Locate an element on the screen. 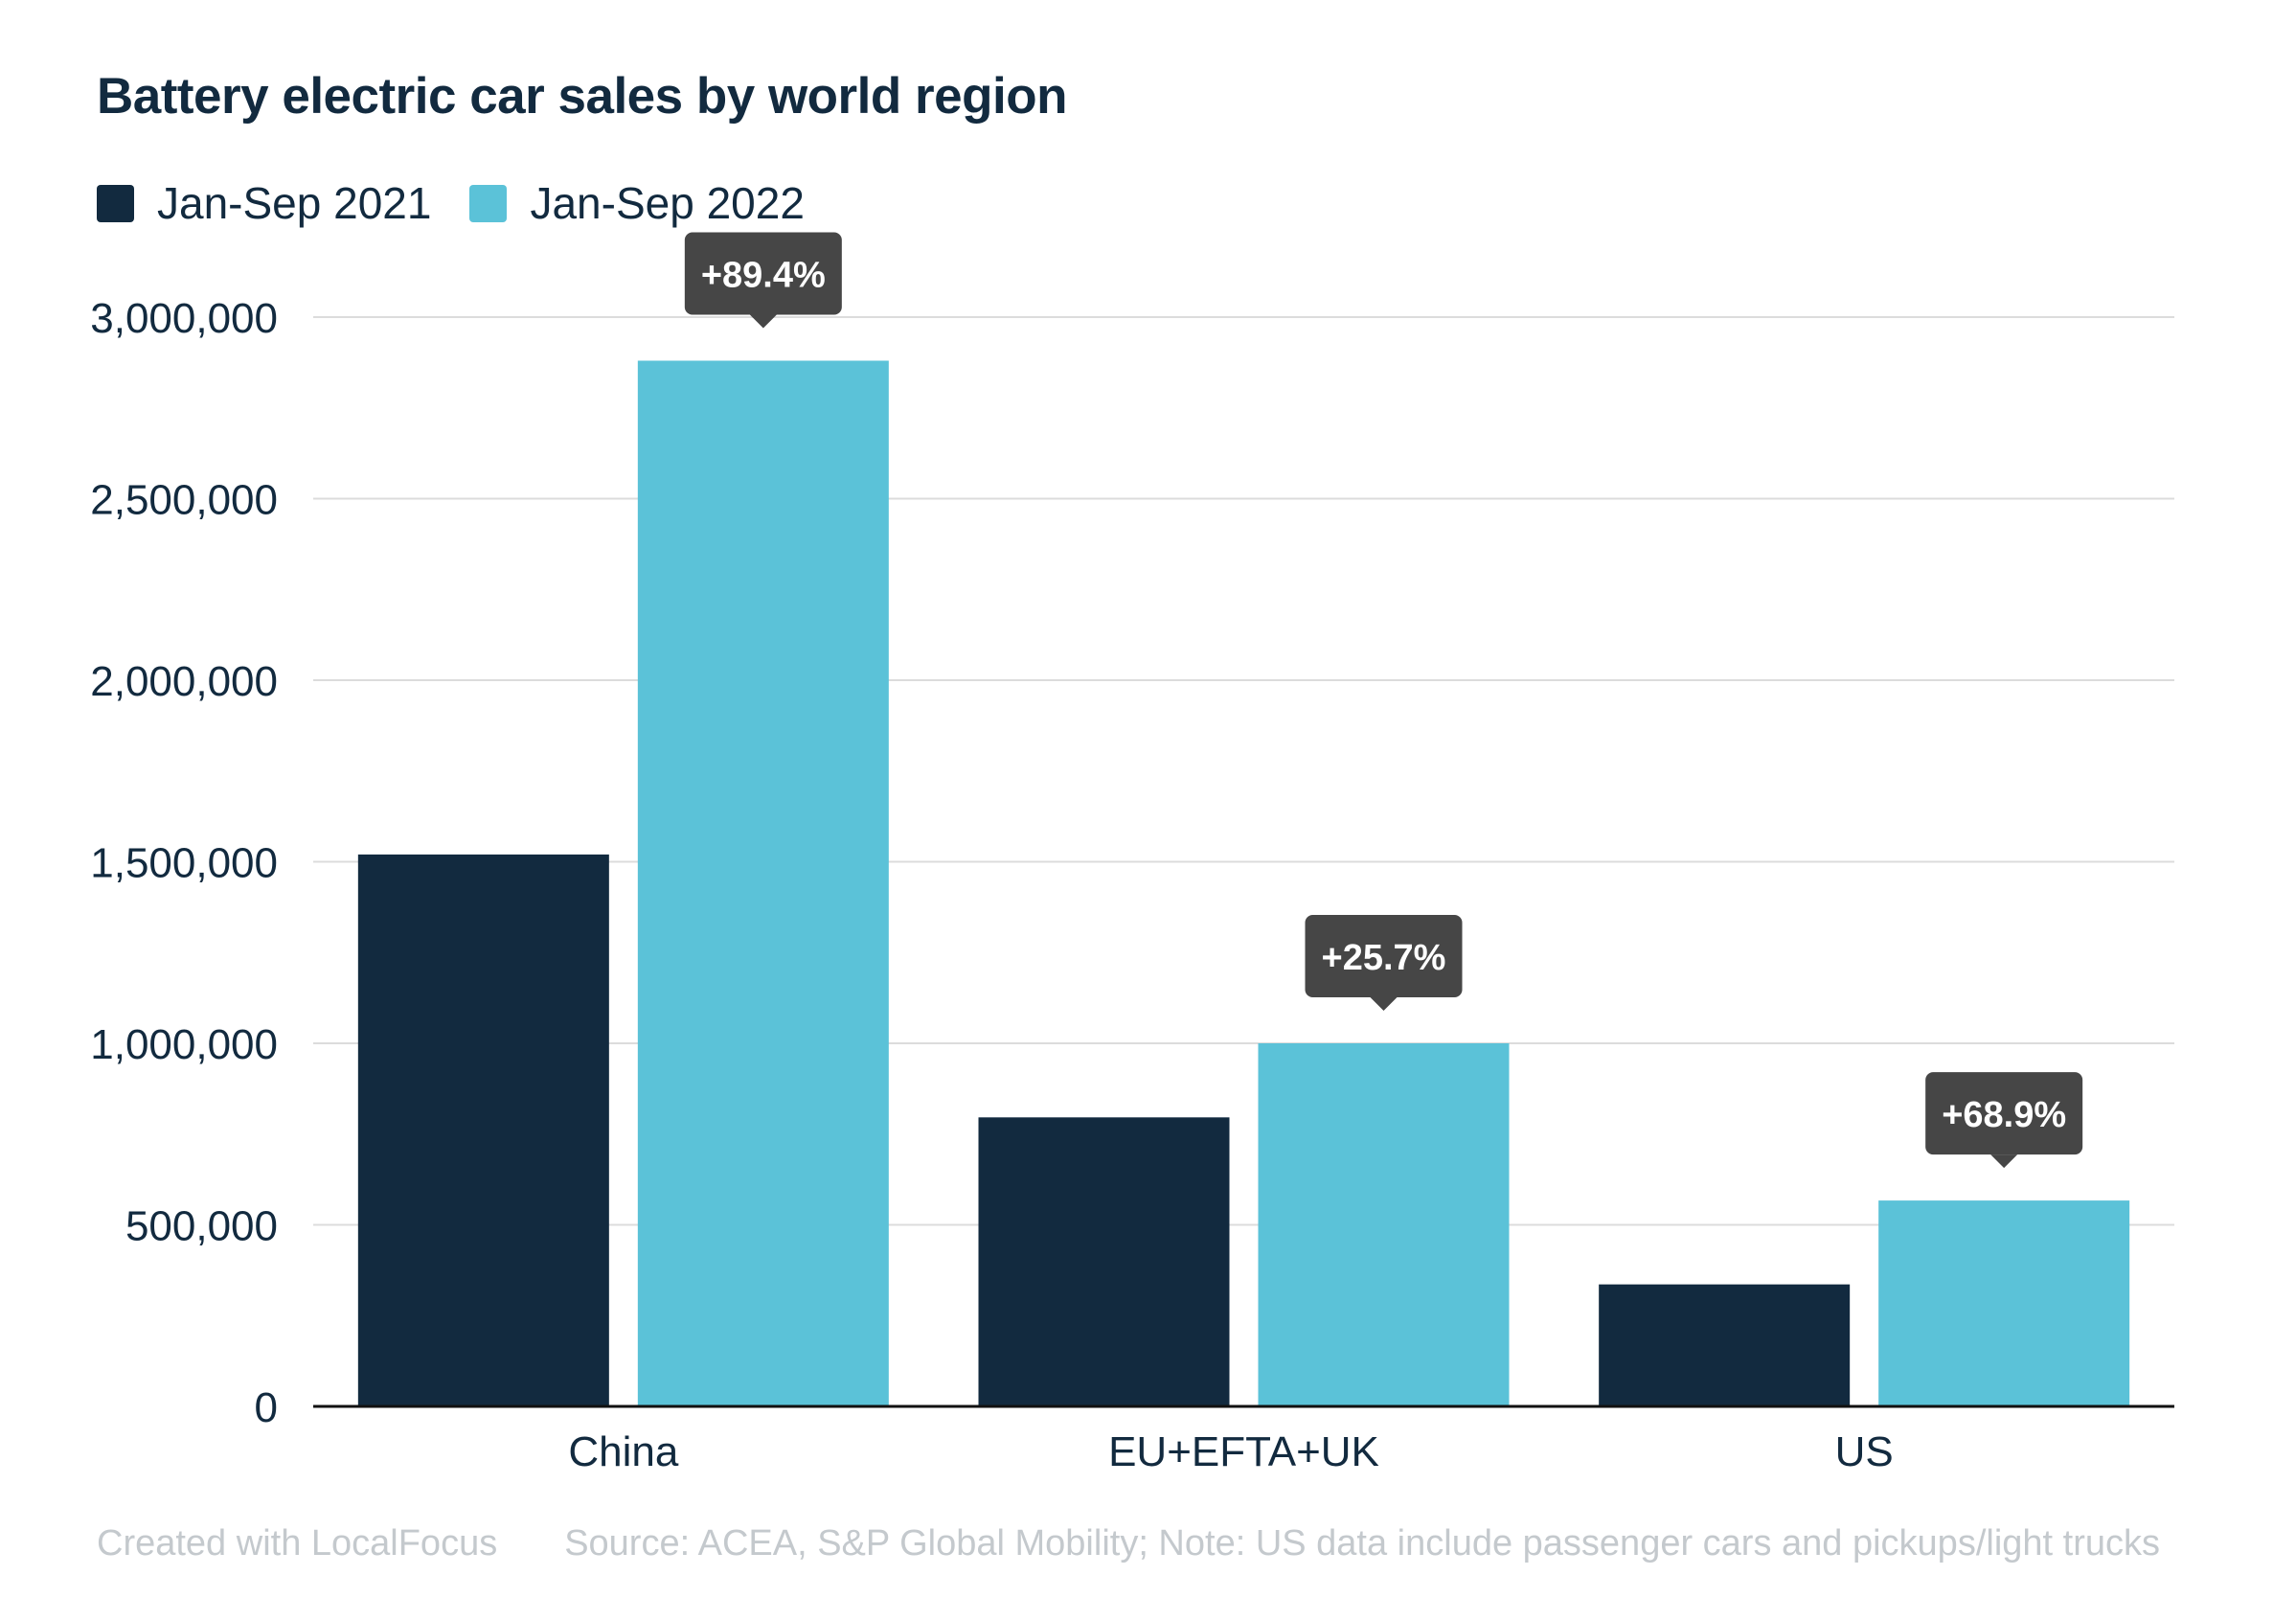 Image resolution: width=2296 pixels, height=1598 pixels. y-tick-label-6: 3,000,000 is located at coordinates (184, 319).